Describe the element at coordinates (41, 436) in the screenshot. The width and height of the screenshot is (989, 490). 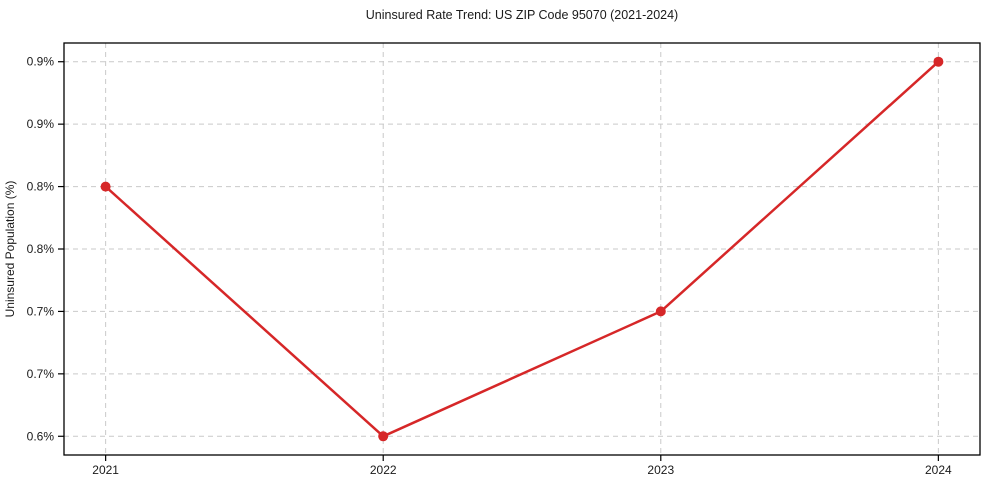
I see `y-tick-label: 0.6%` at that location.